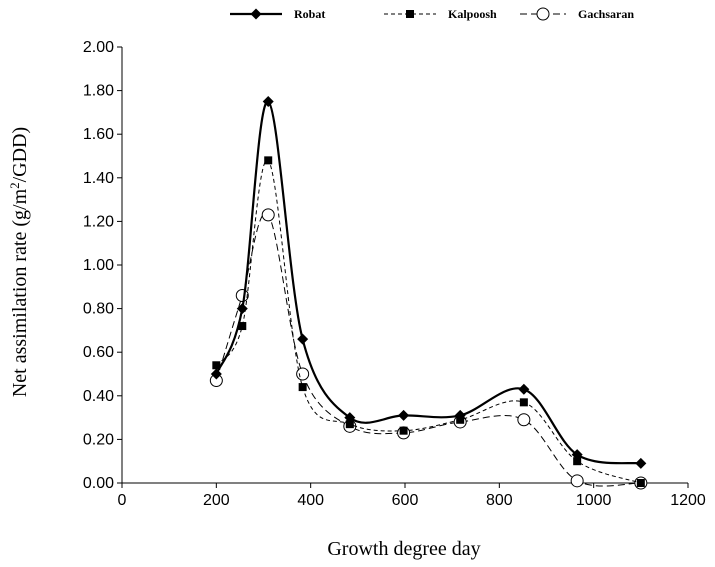 Image resolution: width=715 pixels, height=567 pixels. Describe the element at coordinates (405, 500) in the screenshot. I see `x-tick-label: 600` at that location.